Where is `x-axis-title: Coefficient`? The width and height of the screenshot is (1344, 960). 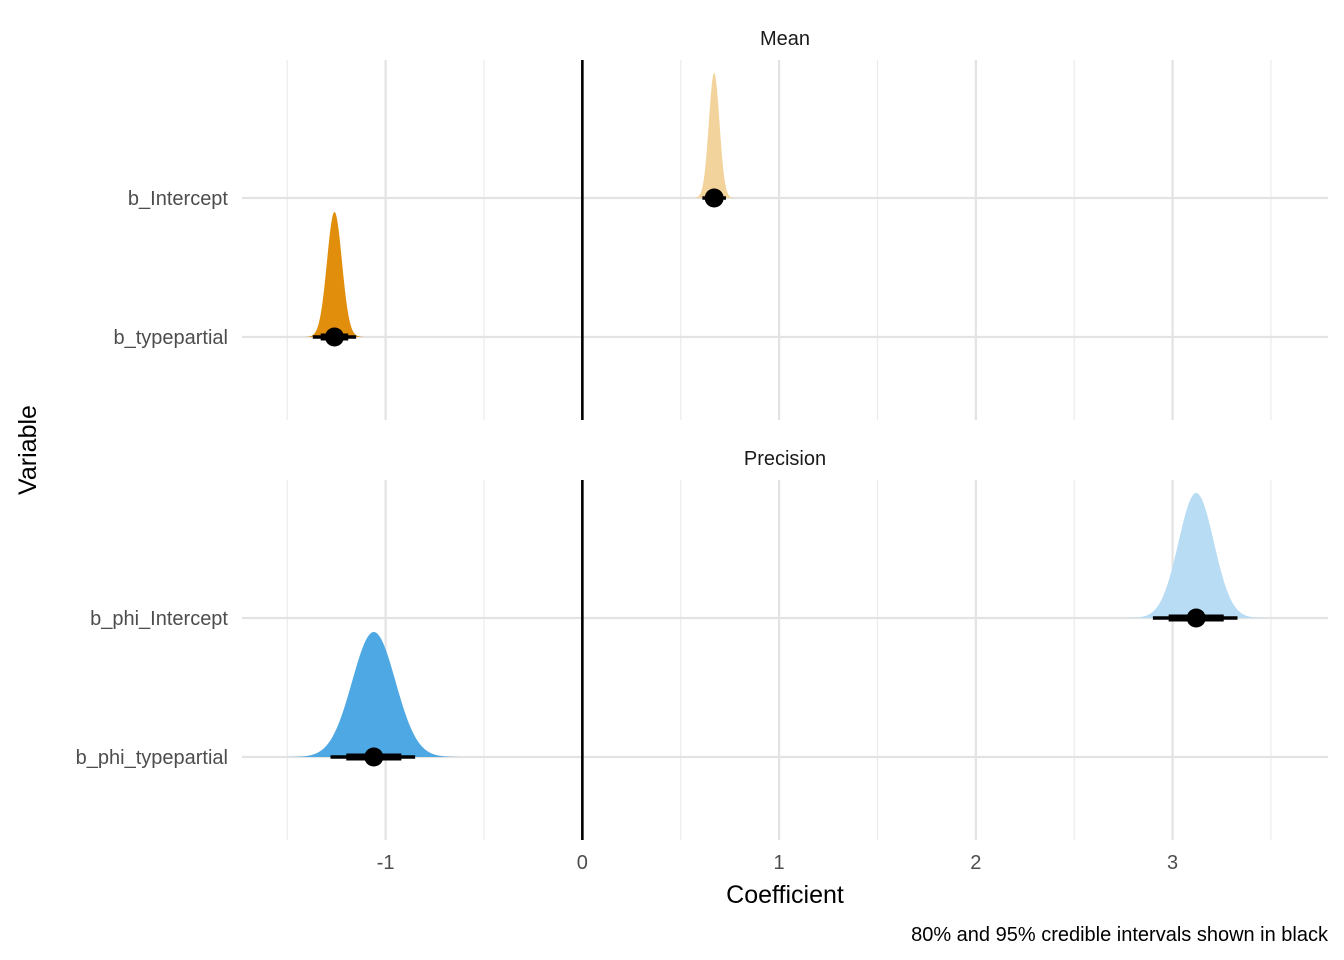 x-axis-title: Coefficient is located at coordinates (785, 895).